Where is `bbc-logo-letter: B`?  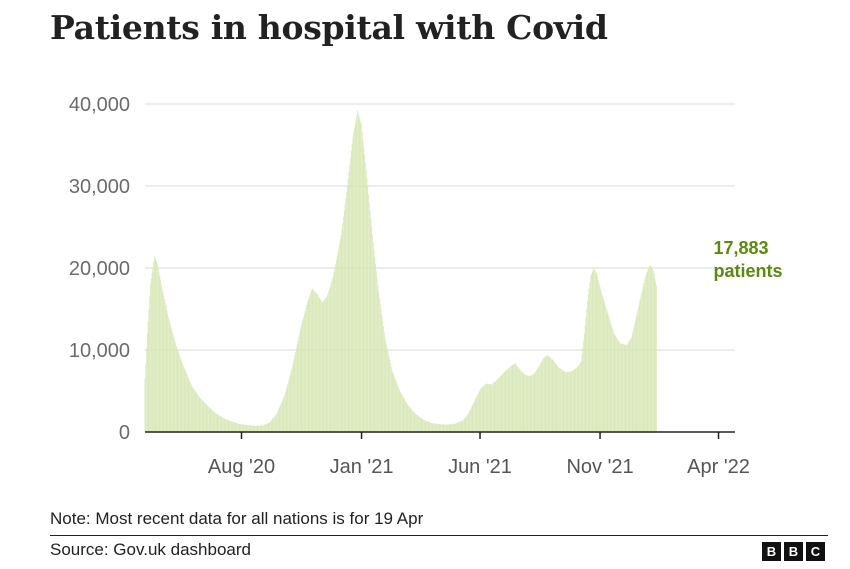
bbc-logo-letter: B is located at coordinates (771, 551).